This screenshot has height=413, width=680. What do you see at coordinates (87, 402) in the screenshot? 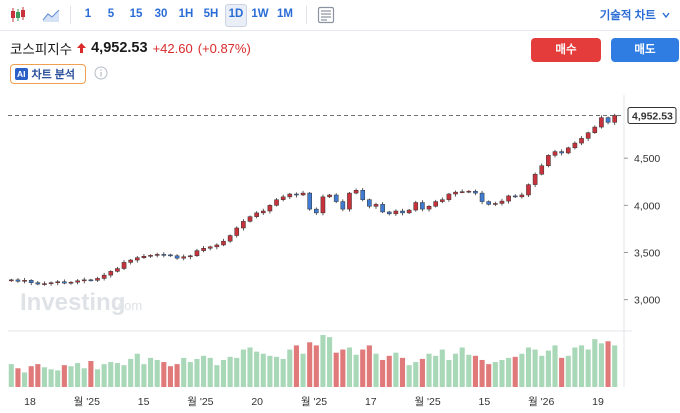
I see `x-tick-label: 월 '25` at bounding box center [87, 402].